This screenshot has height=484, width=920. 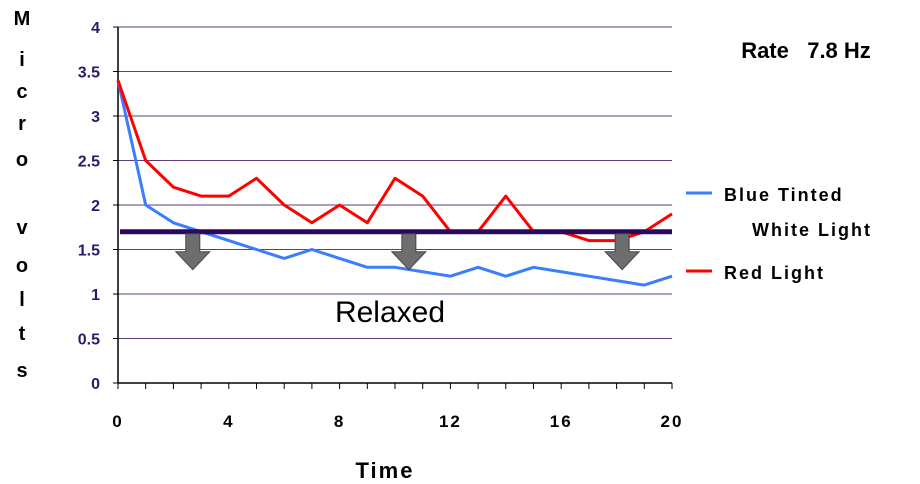 I want to click on x-axis-tick-labels: 0 4 8 12 16 20, so click(x=398, y=421).